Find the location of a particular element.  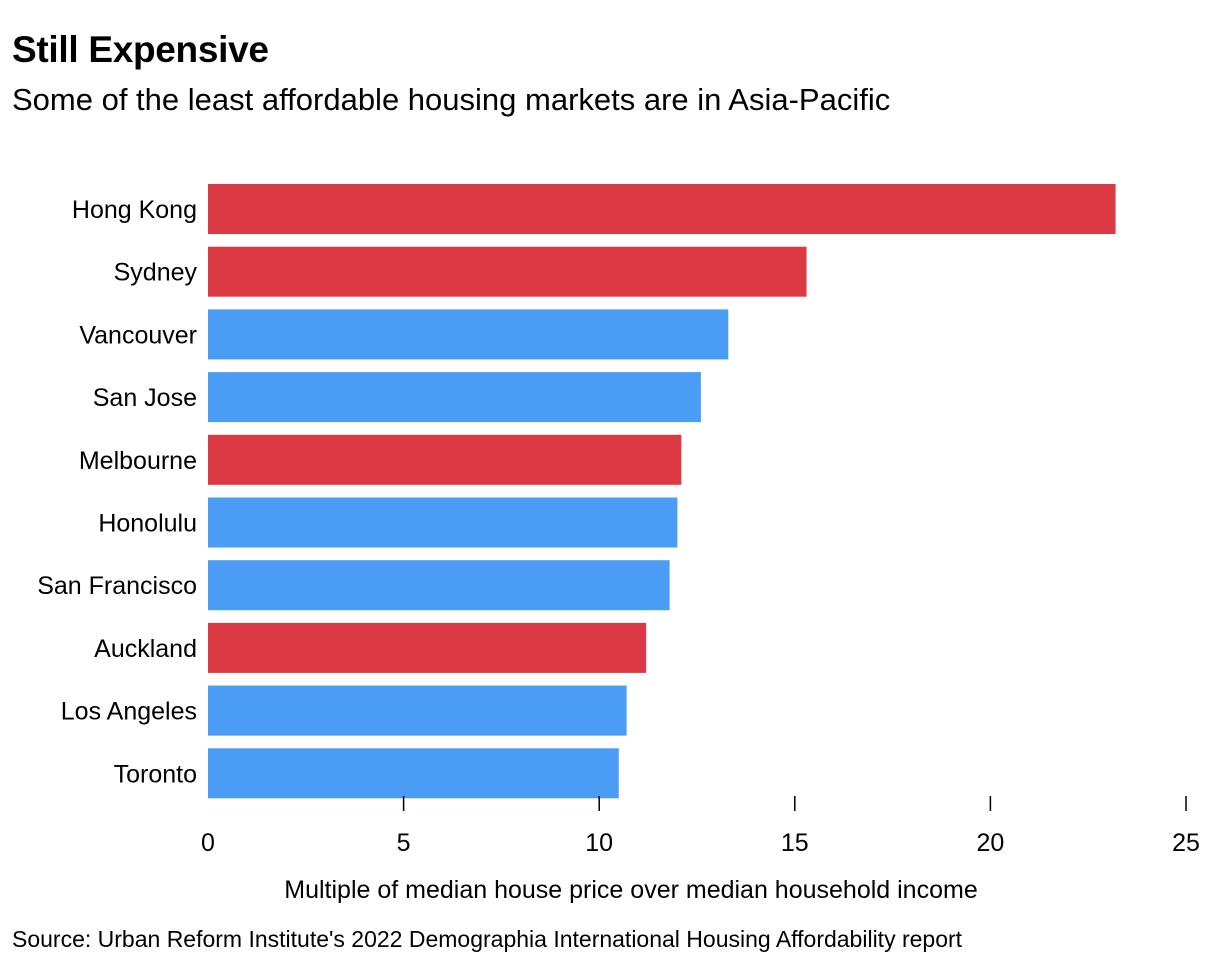

chart-title: Still Expensive is located at coordinates (140, 49).